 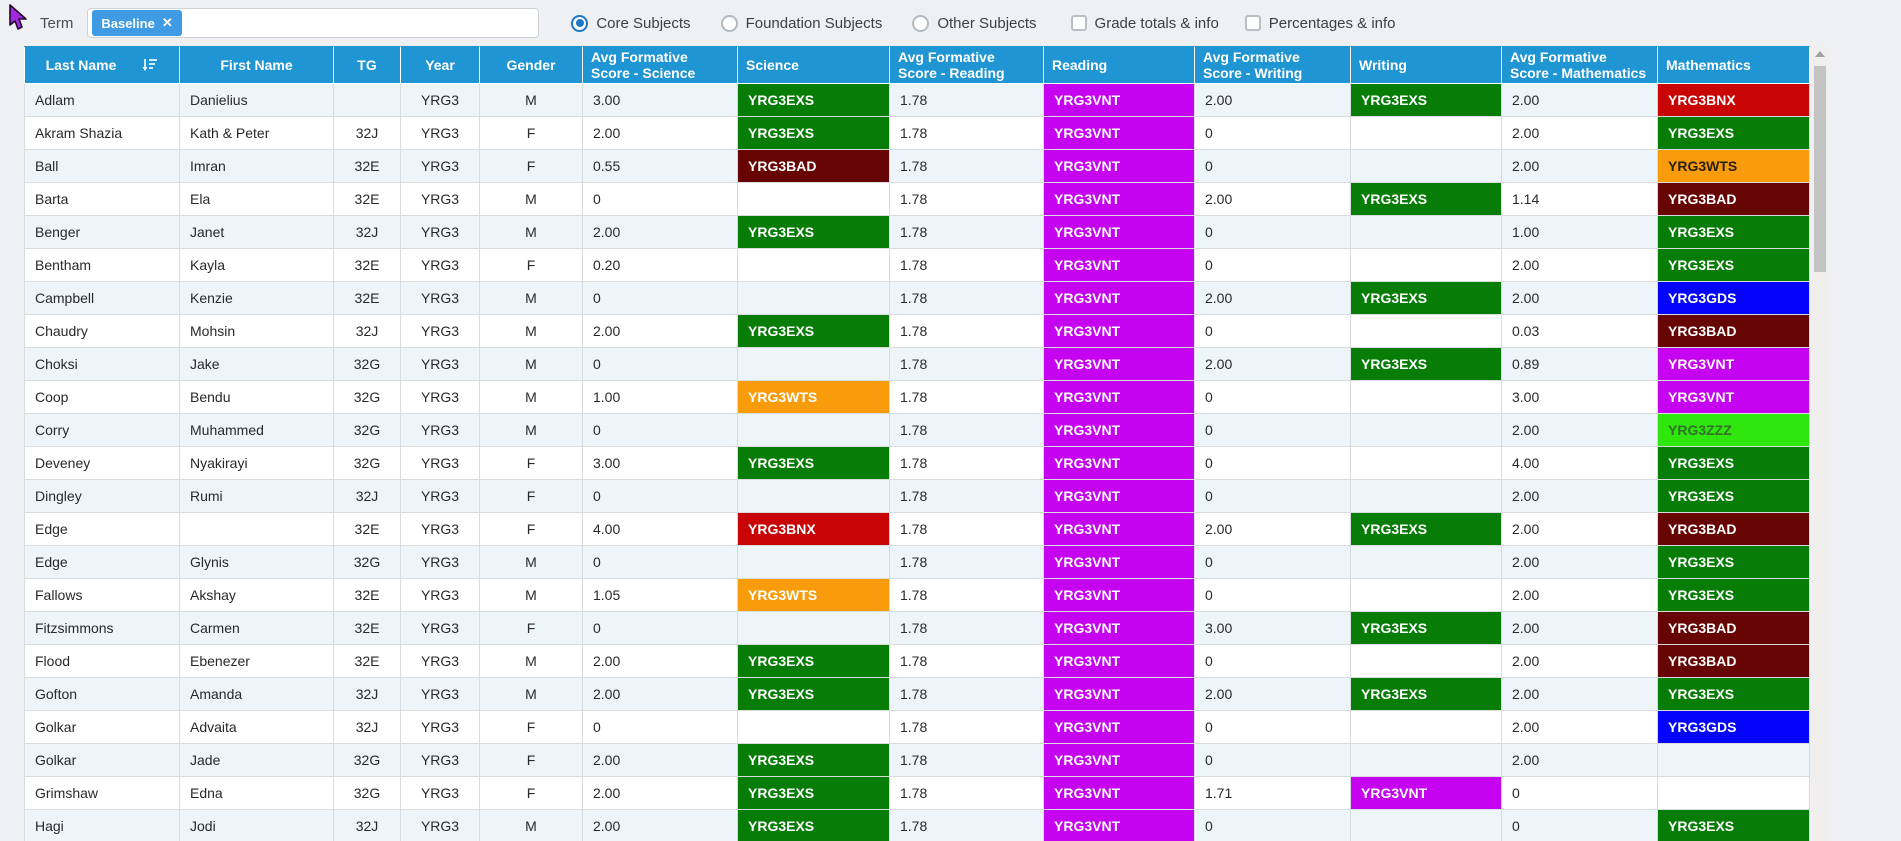 What do you see at coordinates (660, 166) in the screenshot?
I see `cell-science-avg: 0.55` at bounding box center [660, 166].